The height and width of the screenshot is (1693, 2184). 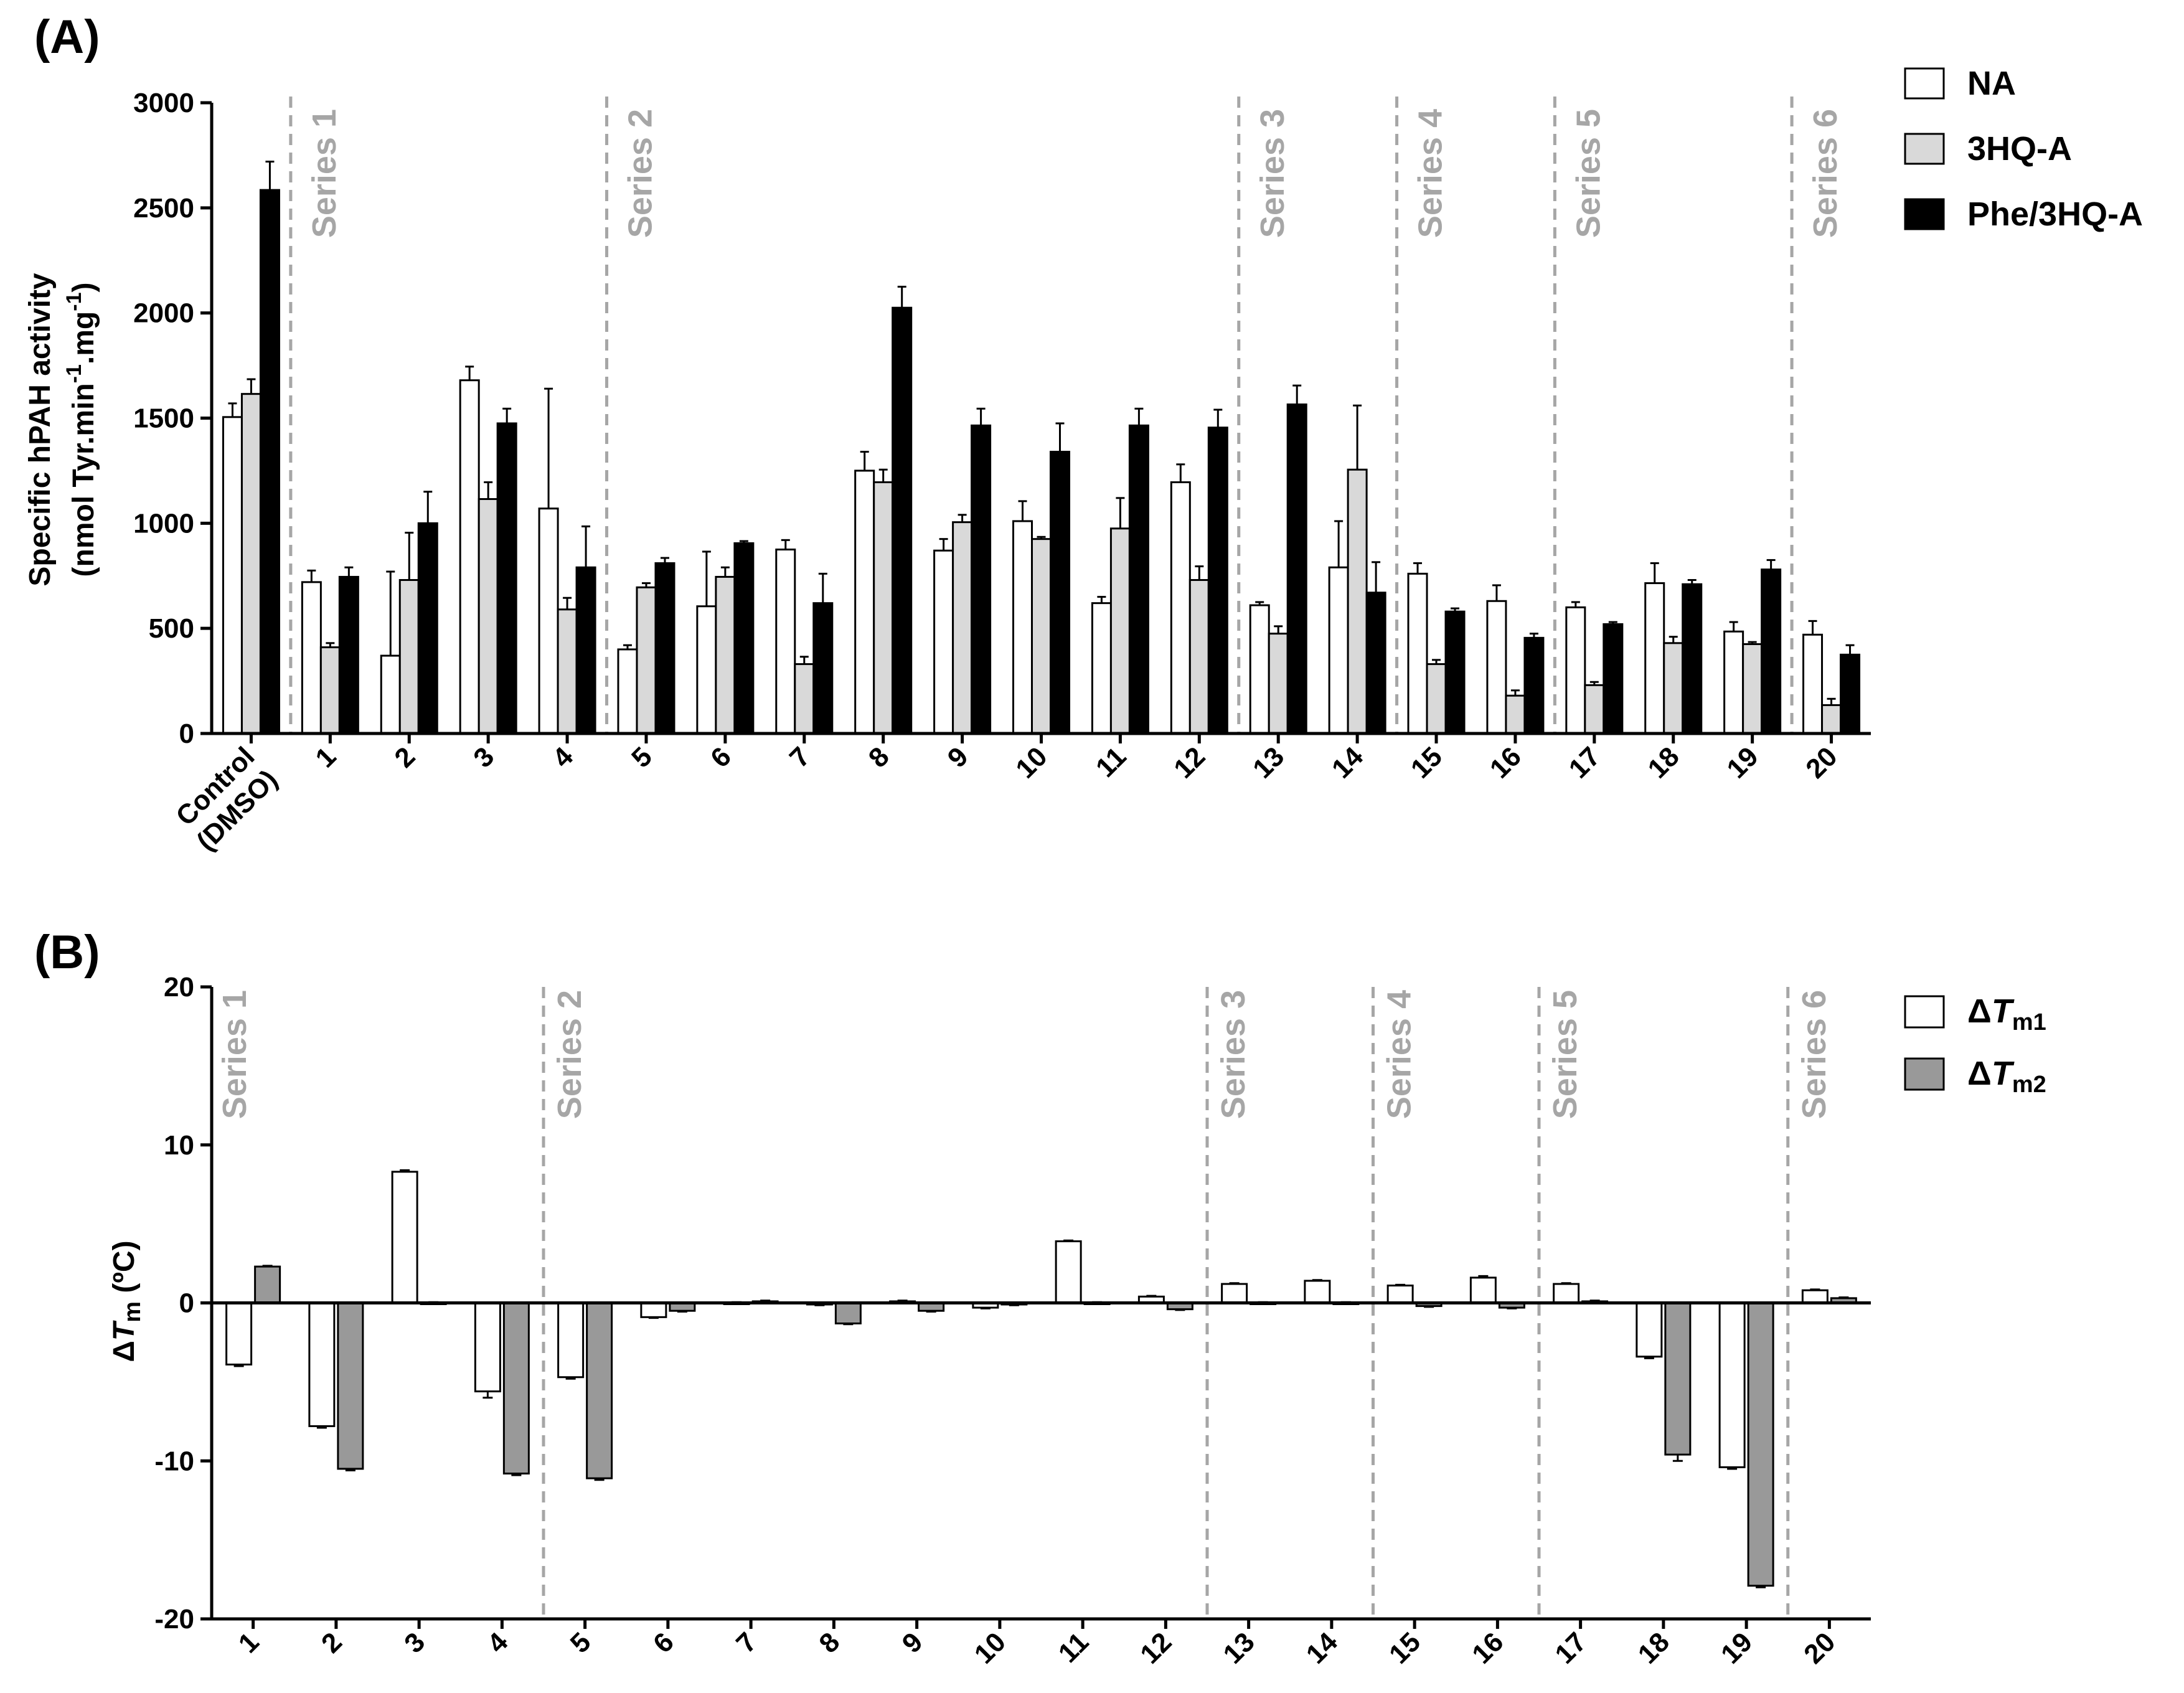 What do you see at coordinates (1238, 1647) in the screenshot?
I see `x-tick-label: 13` at bounding box center [1238, 1647].